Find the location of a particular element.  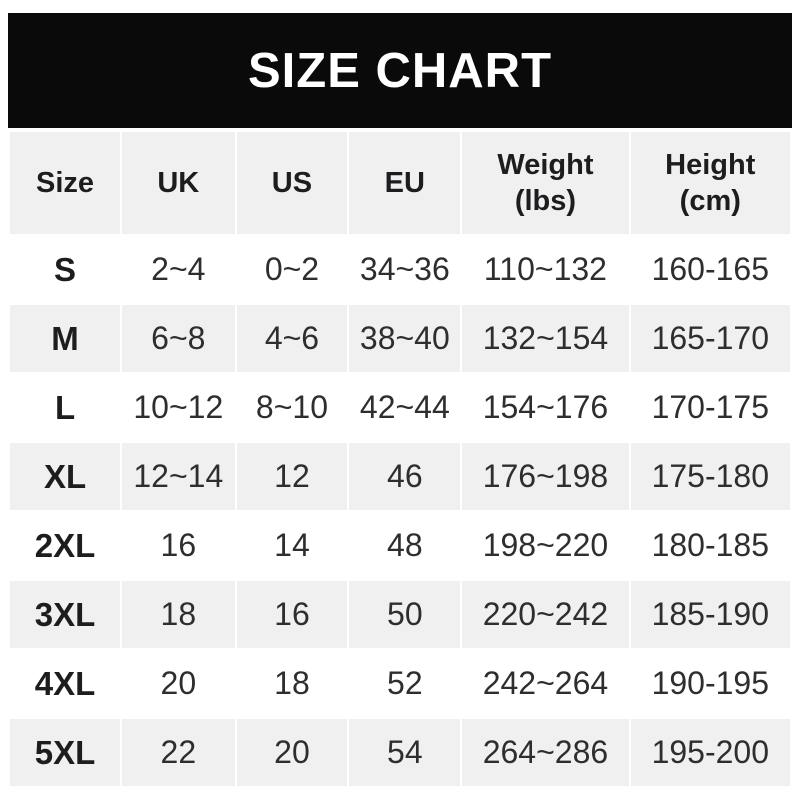

us-cell: 4~6 is located at coordinates (292, 338).